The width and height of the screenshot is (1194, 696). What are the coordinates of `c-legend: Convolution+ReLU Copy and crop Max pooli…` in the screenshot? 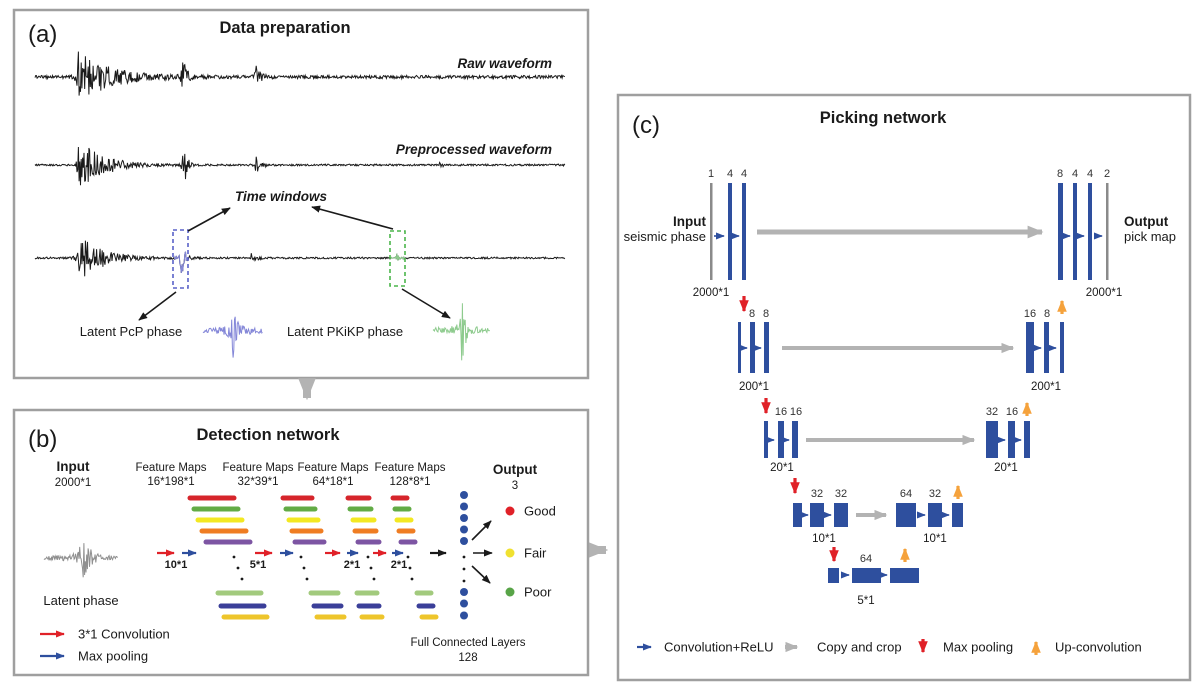 It's located at (889, 647).